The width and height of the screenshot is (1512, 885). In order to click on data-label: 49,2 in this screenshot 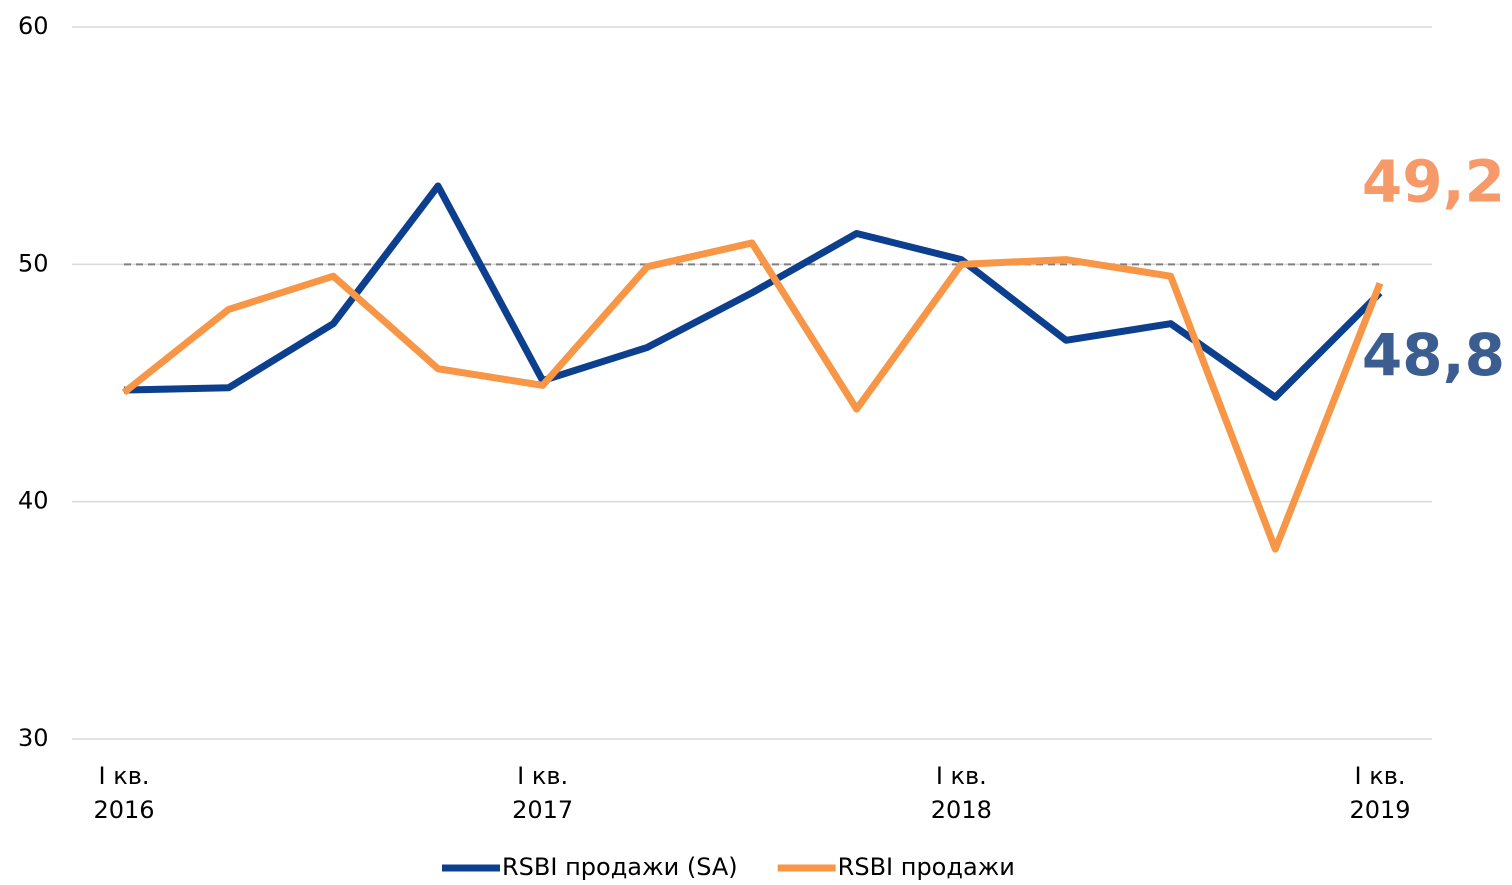, I will do `click(1433, 181)`.